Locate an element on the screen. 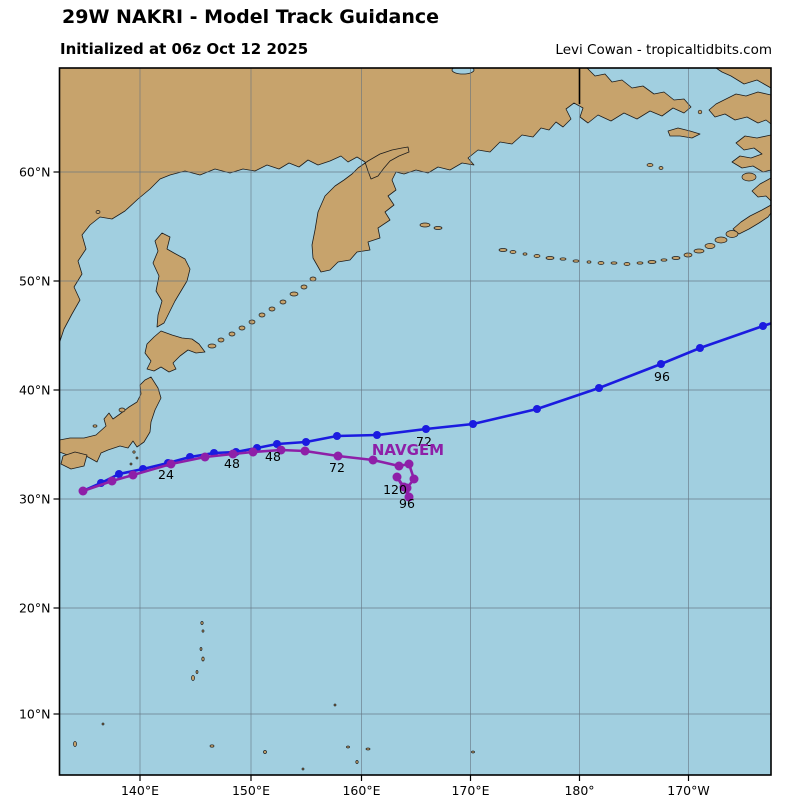 This screenshot has width=800, height=800. x-tick-label: 160°E is located at coordinates (361, 790).